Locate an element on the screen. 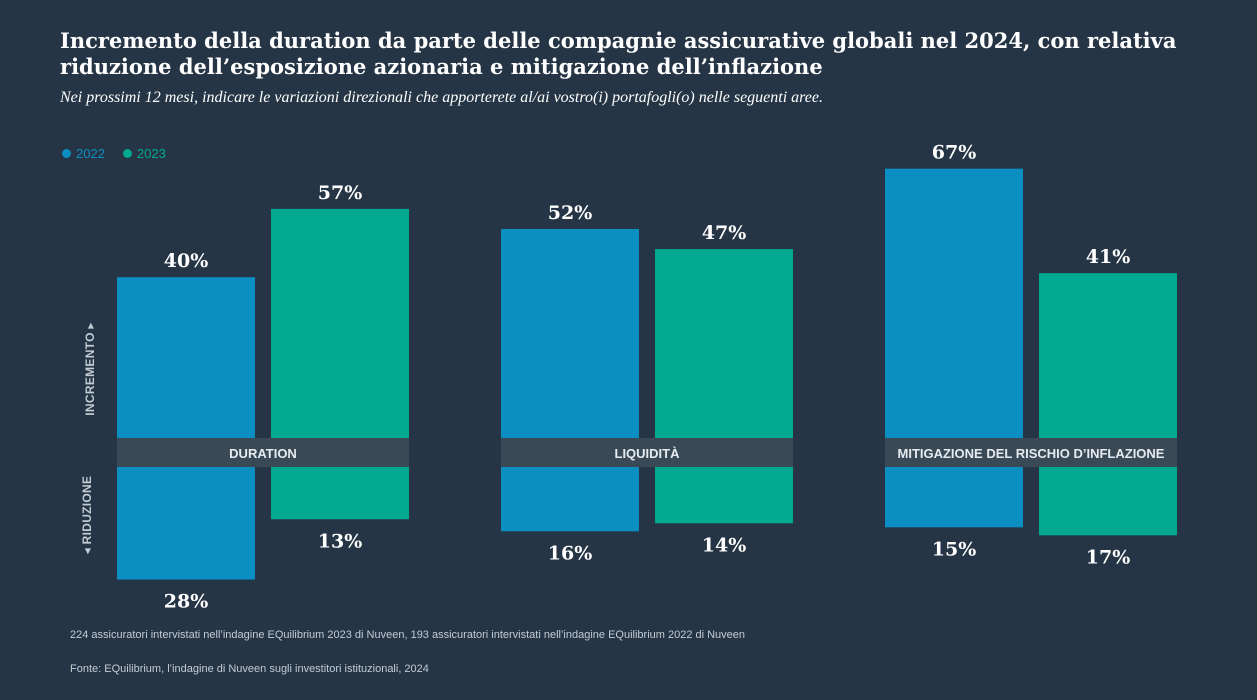 This screenshot has height=700, width=1257. legend-label-2023: 2023 is located at coordinates (151, 153).